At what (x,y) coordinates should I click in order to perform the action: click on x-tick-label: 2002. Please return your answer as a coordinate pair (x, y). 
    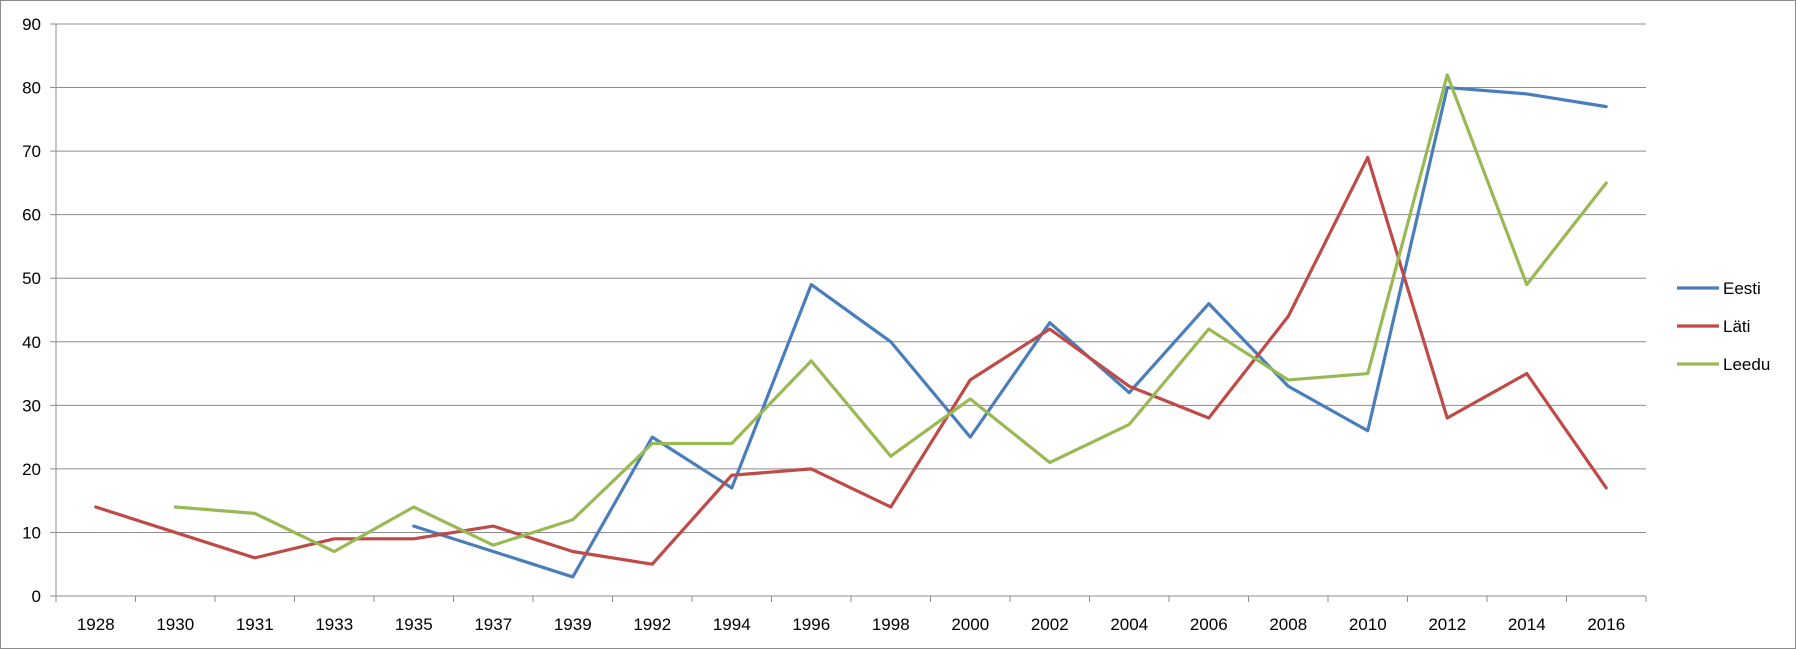
    Looking at the image, I should click on (1050, 624).